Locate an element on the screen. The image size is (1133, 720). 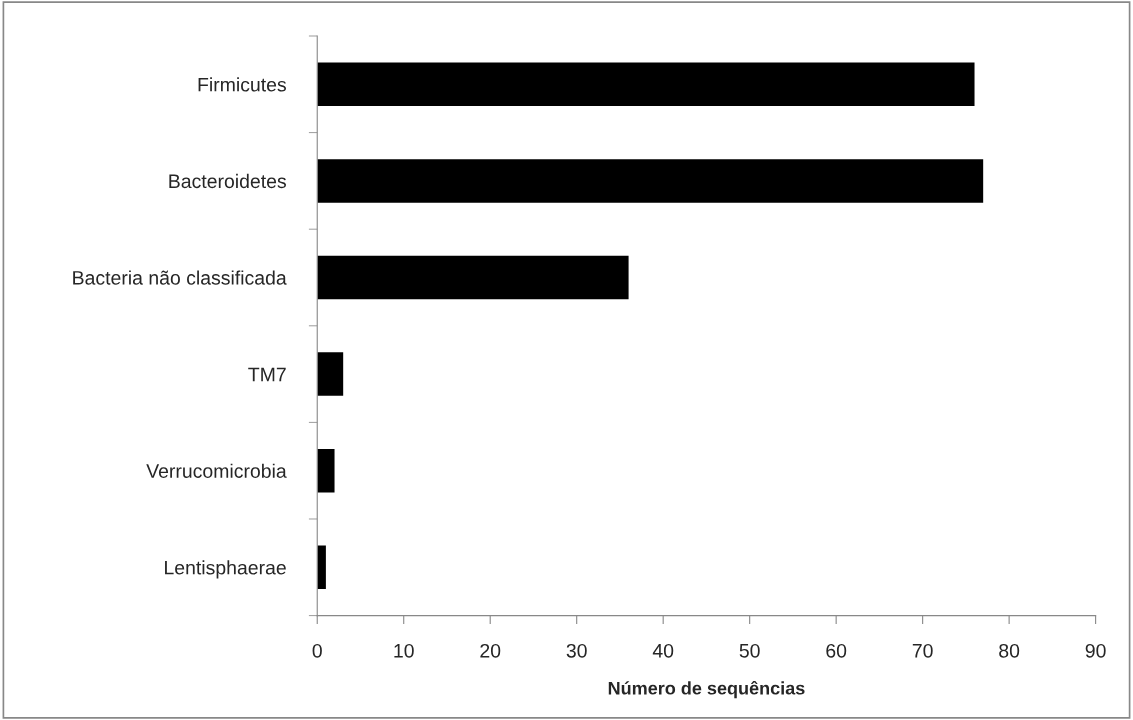
x-tick-label: 90 is located at coordinates (1095, 650).